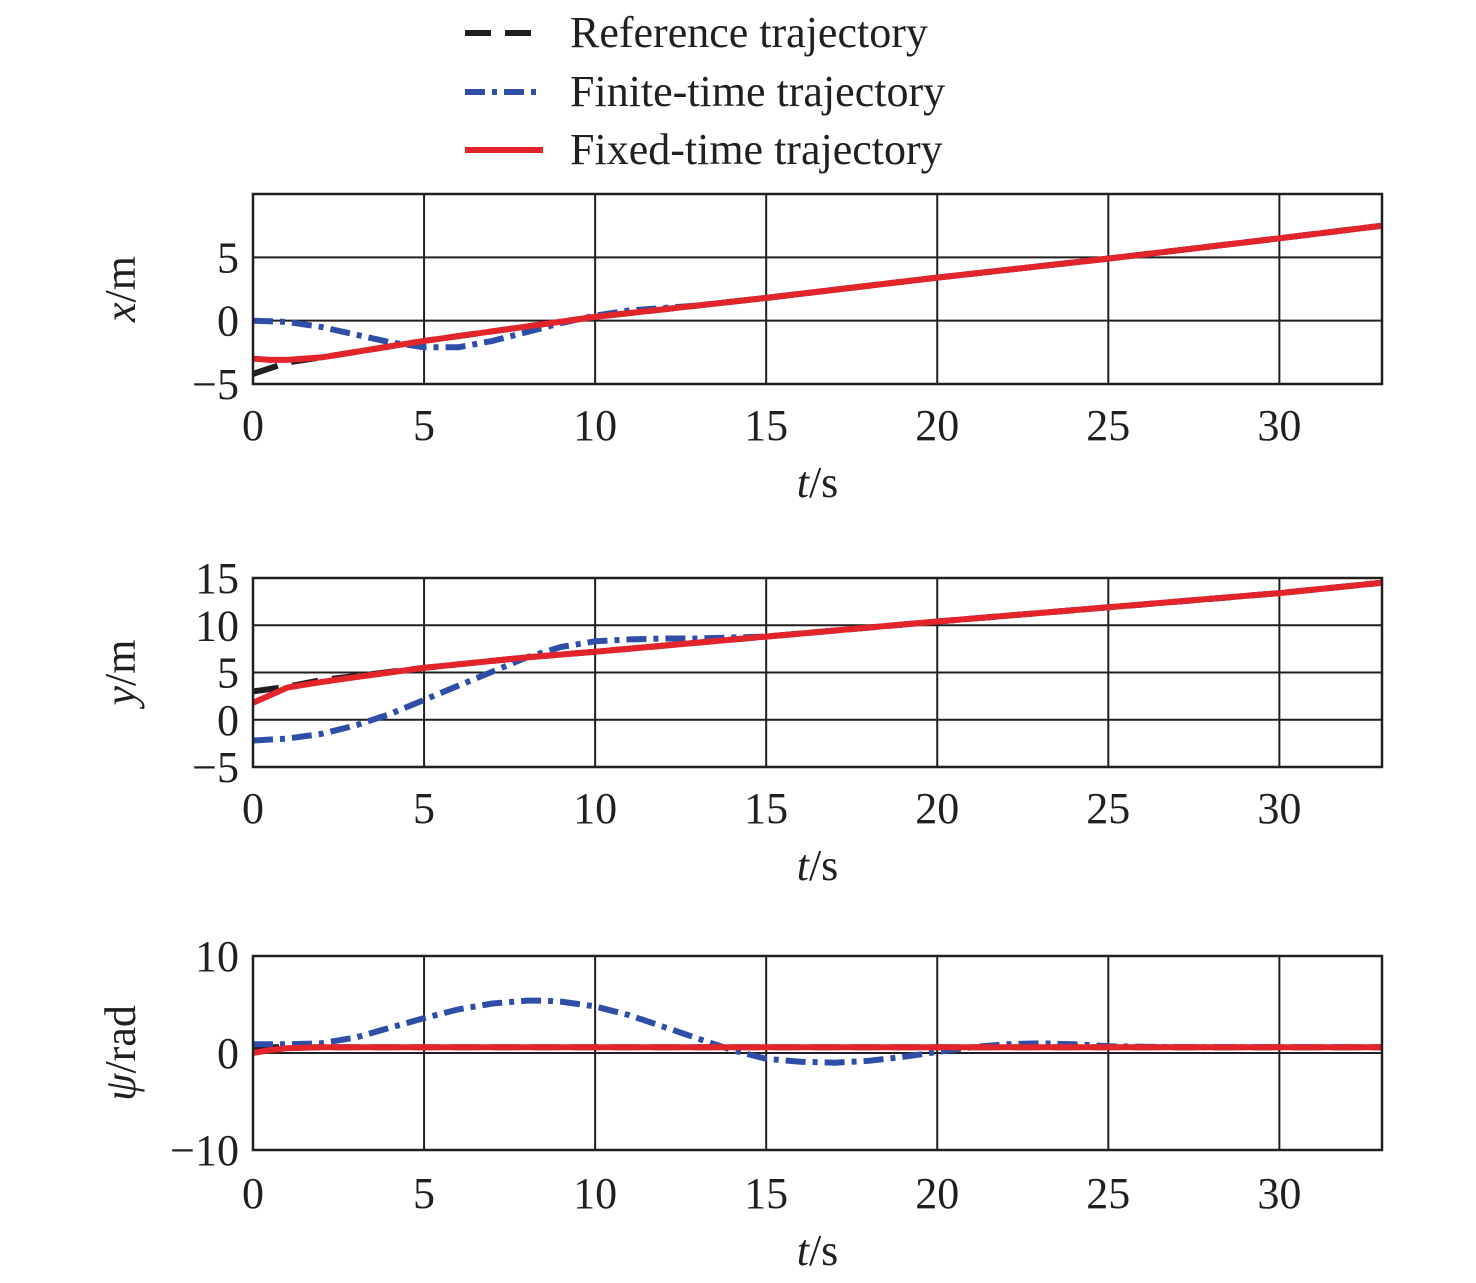  I want to click on y-axis-label: x/m, so click(120, 289).